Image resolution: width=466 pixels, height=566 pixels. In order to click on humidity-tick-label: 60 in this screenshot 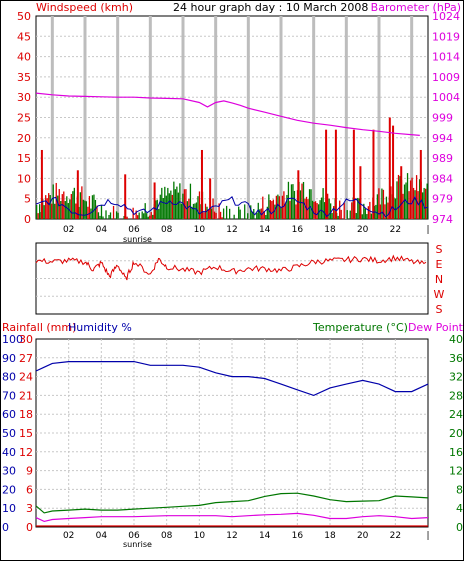, I will do `click(9, 414)`.